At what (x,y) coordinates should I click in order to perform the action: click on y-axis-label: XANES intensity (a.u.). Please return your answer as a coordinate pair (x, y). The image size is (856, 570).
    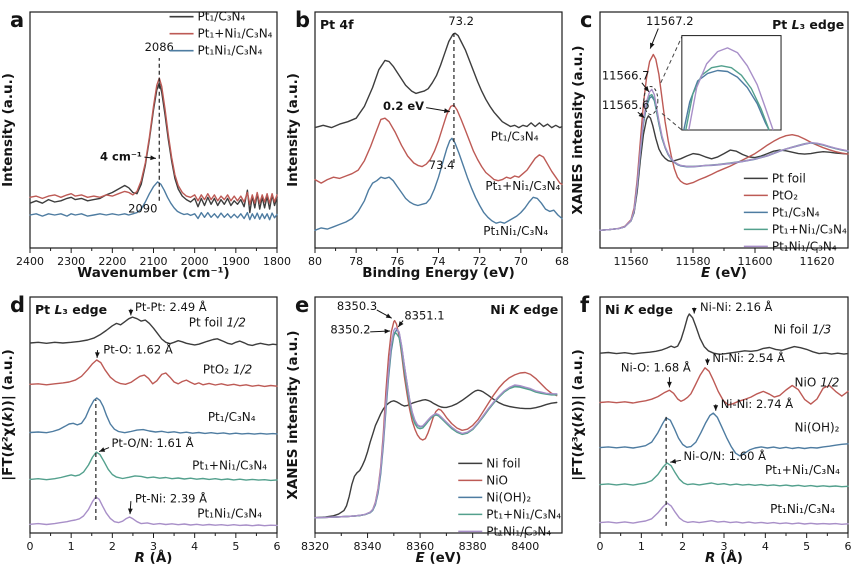
    Looking at the image, I should click on (578, 129).